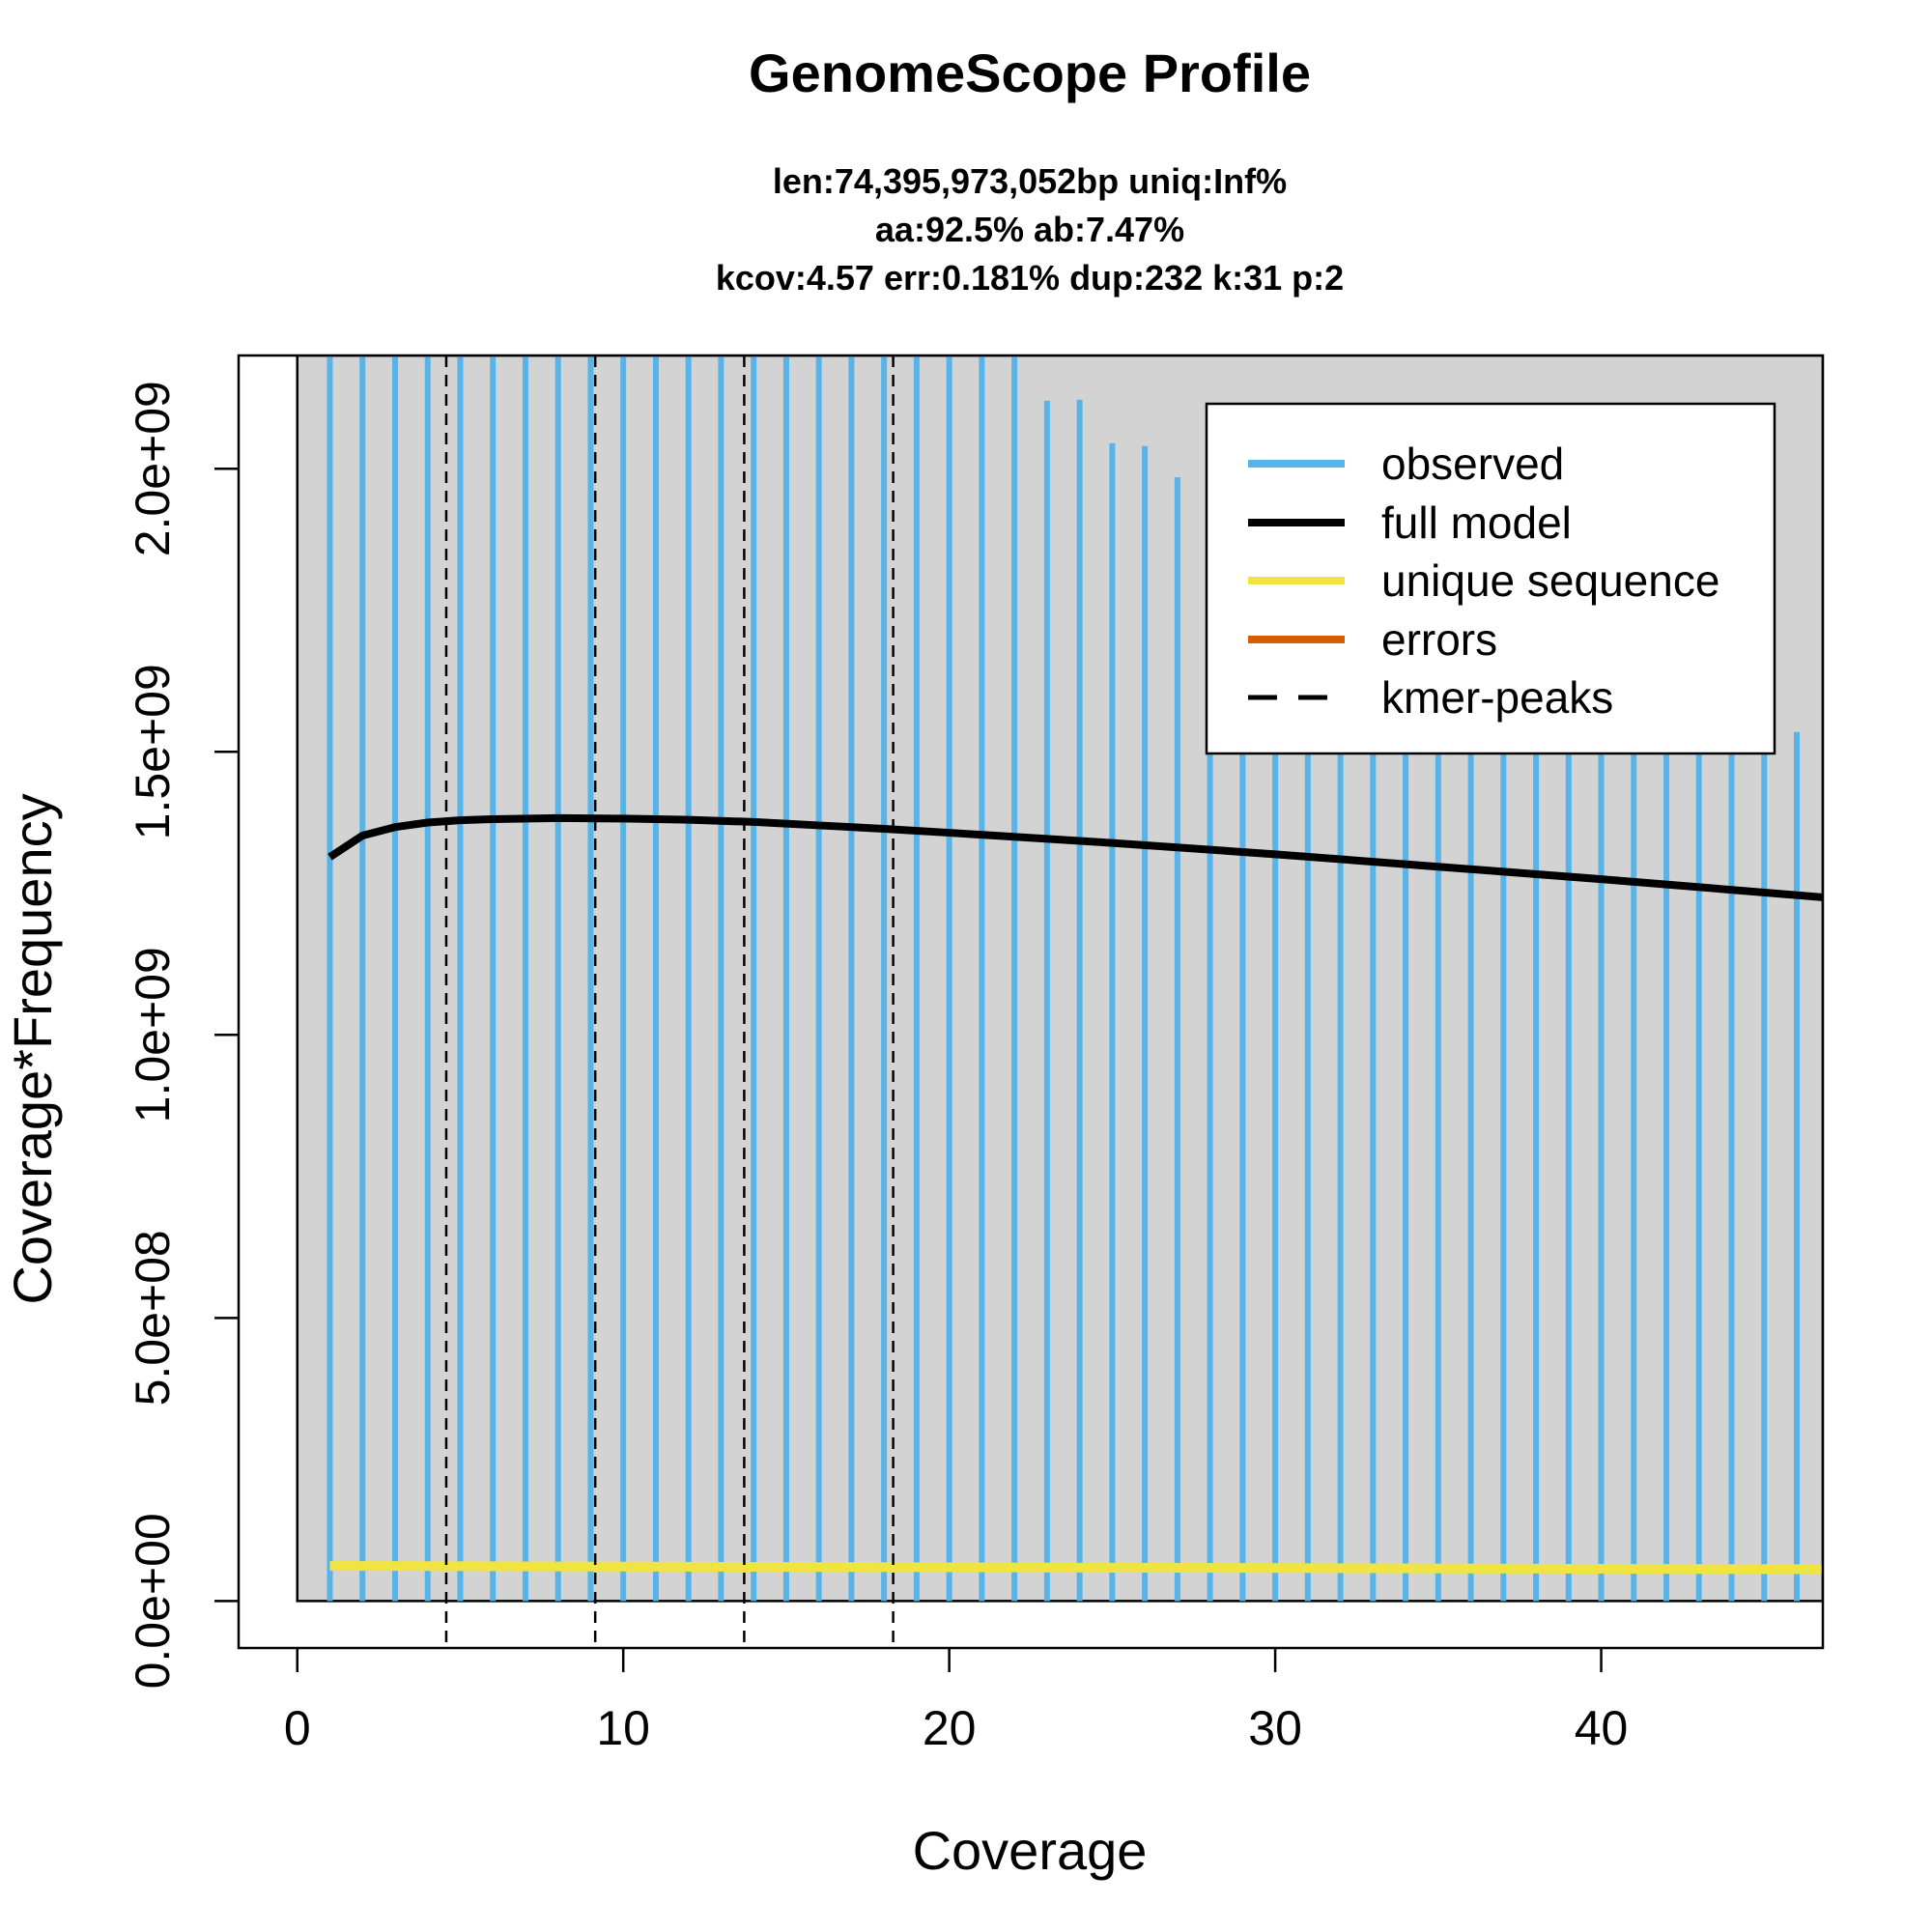 The width and height of the screenshot is (1932, 1932). Describe the element at coordinates (1076, 1568) in the screenshot. I see `unique-sequence-line` at that location.